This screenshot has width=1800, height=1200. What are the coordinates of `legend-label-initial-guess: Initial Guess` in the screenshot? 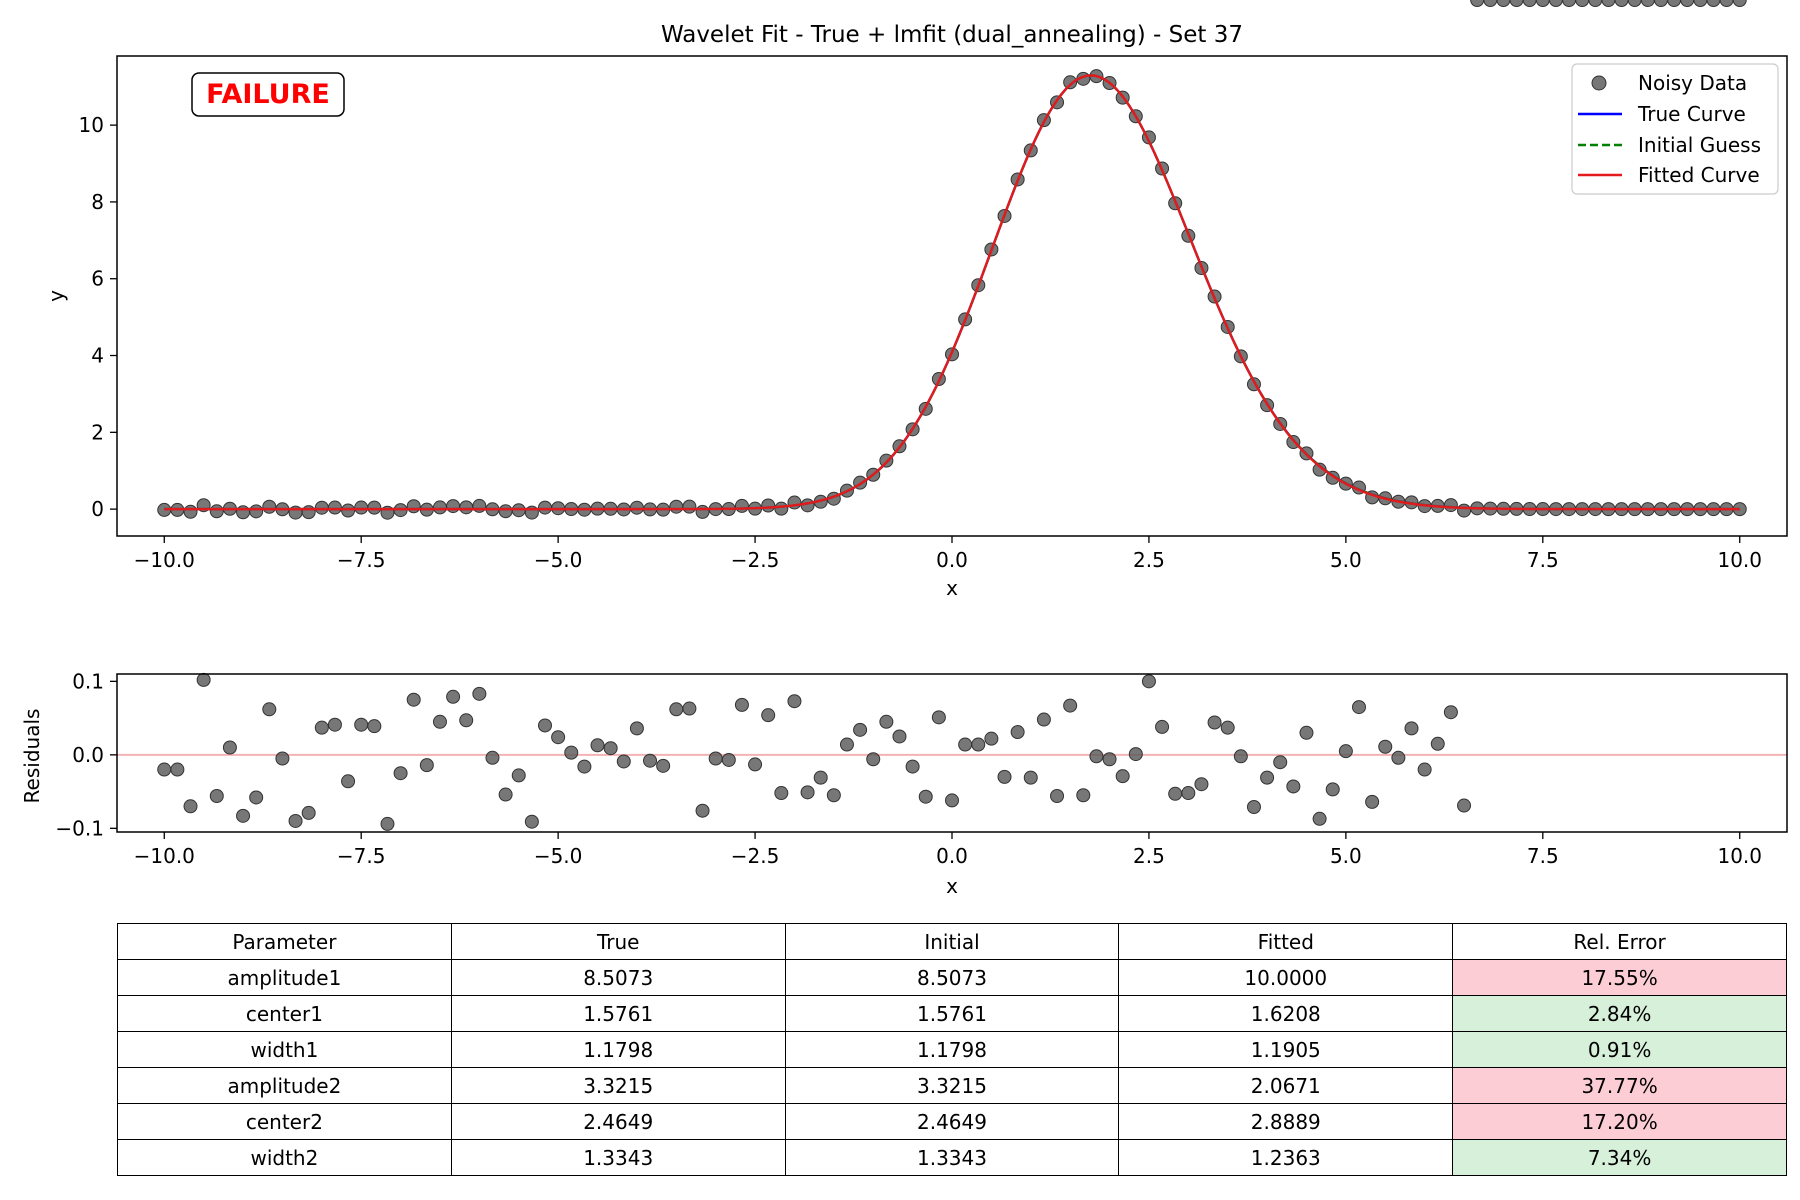 It's located at (1699, 145).